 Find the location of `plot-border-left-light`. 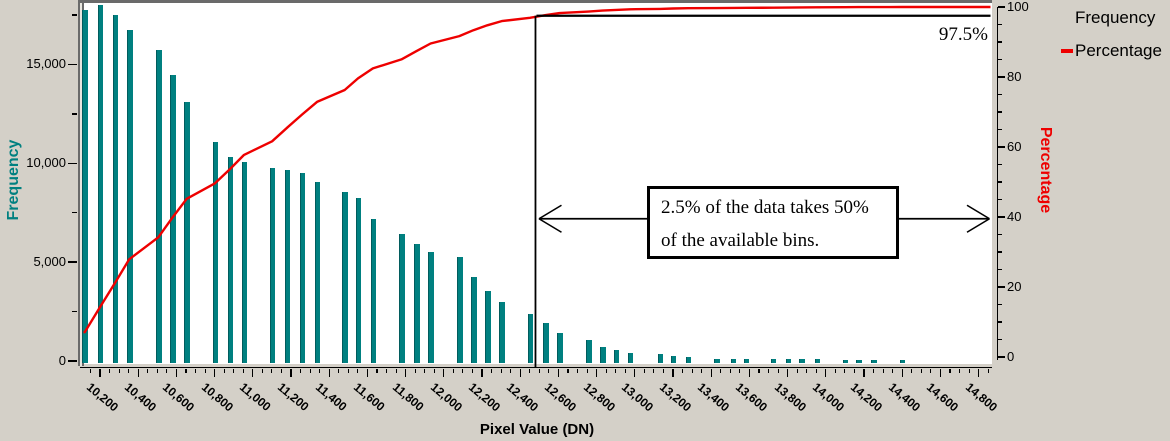

plot-border-left-light is located at coordinates (81, 183).